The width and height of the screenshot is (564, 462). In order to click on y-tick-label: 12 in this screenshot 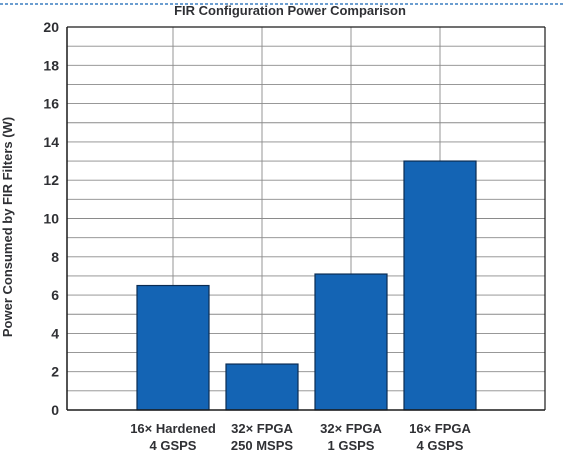, I will do `click(51, 180)`.